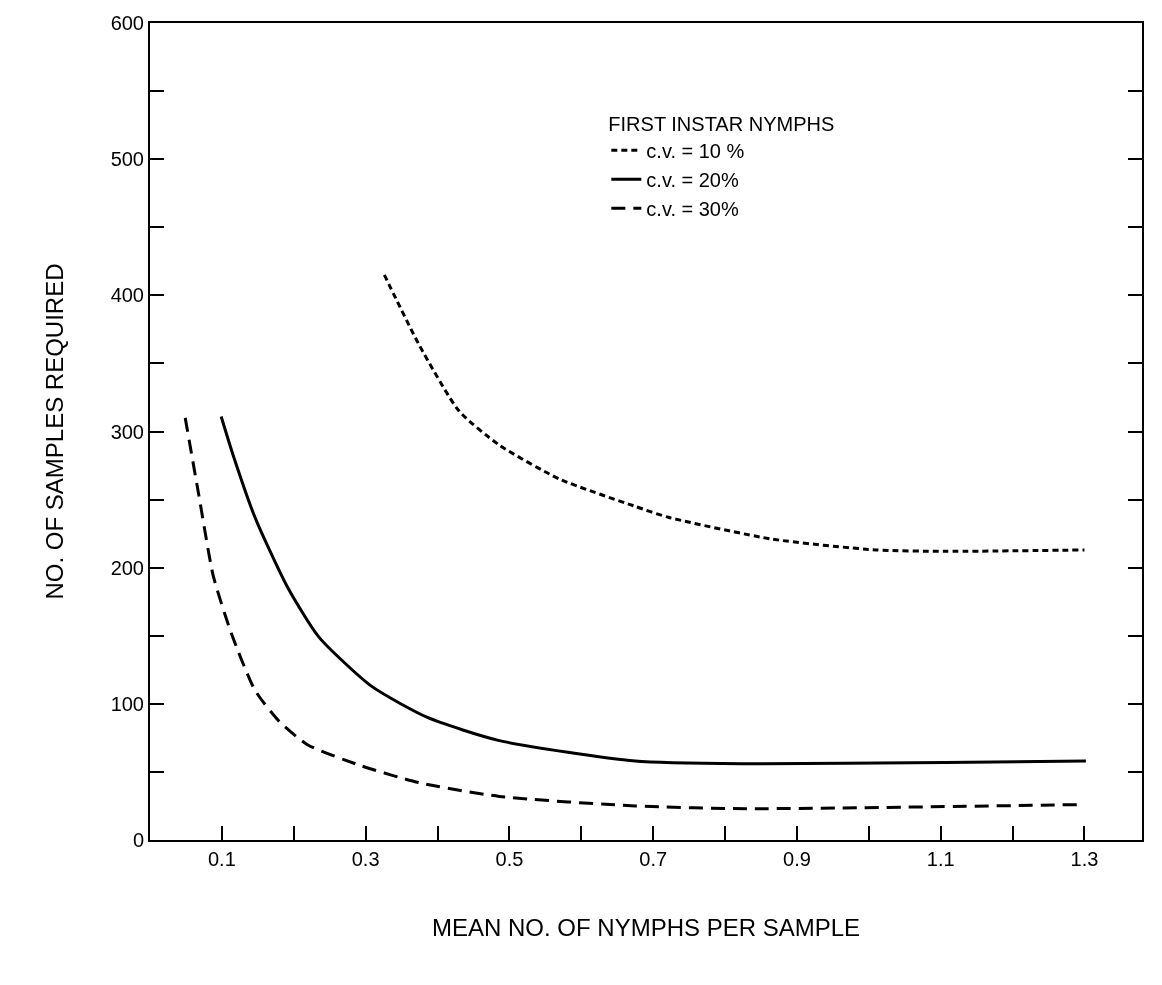 The image size is (1162, 985). Describe the element at coordinates (721, 123) in the screenshot. I see `legend-title: FIRST INSTAR NYMPHS` at that location.